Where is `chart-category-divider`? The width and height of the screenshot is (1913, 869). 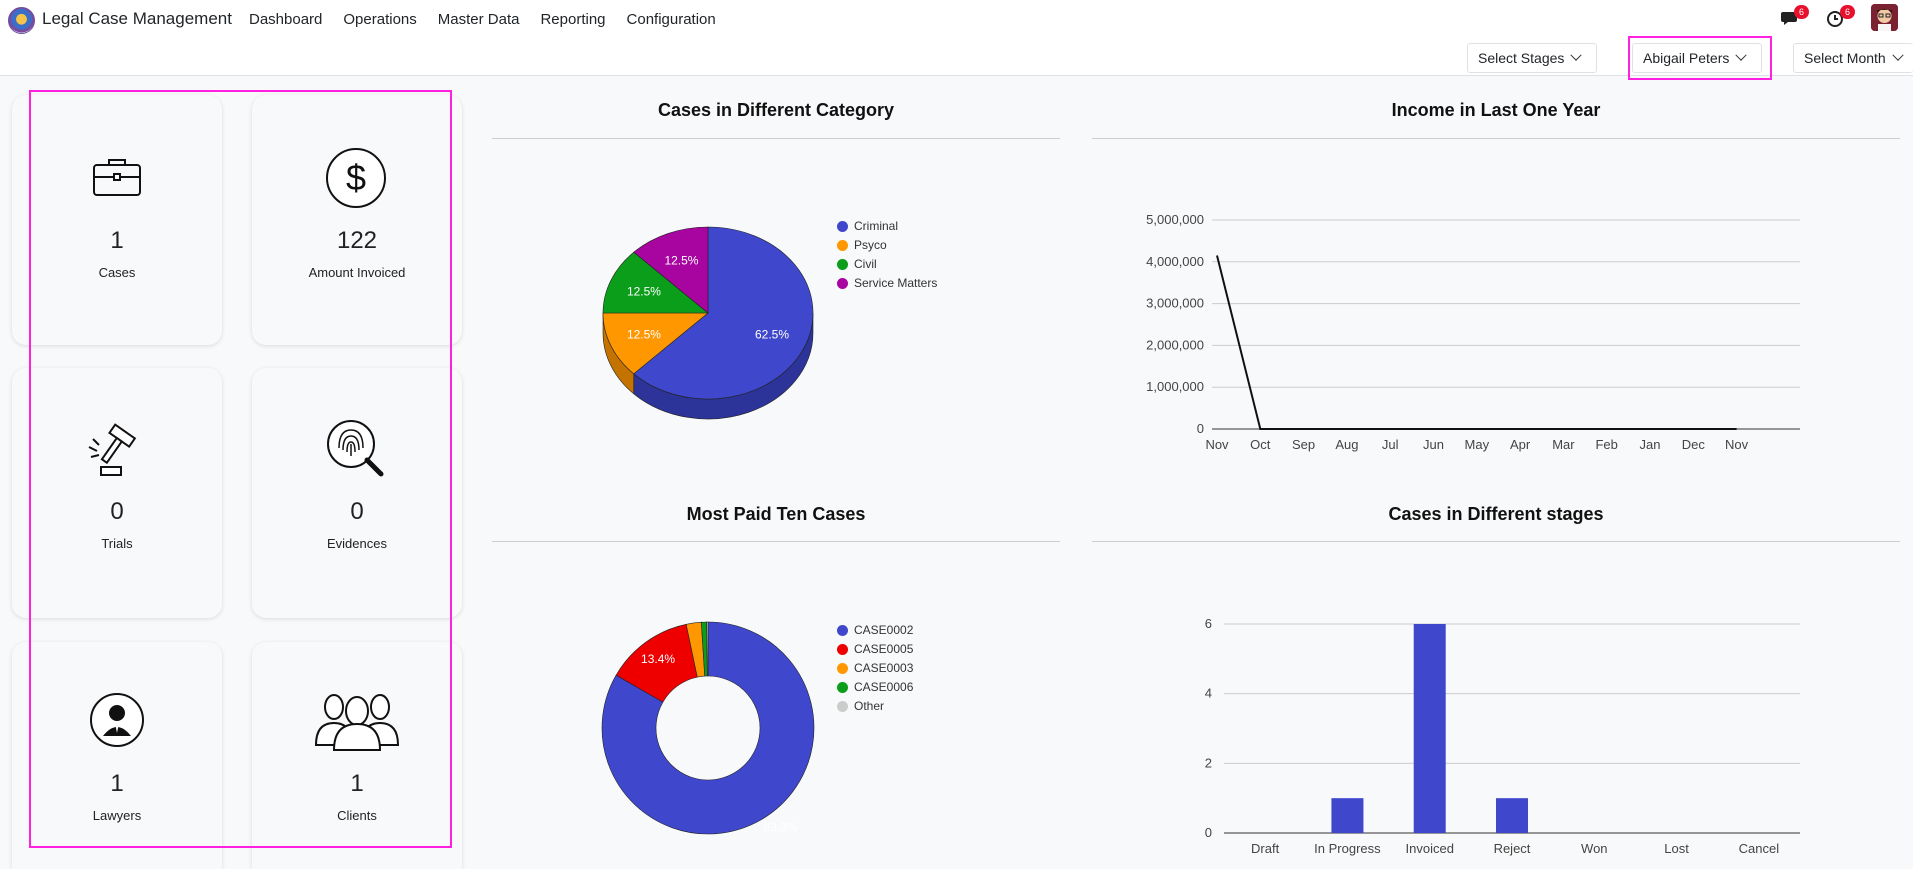 chart-category-divider is located at coordinates (776, 138).